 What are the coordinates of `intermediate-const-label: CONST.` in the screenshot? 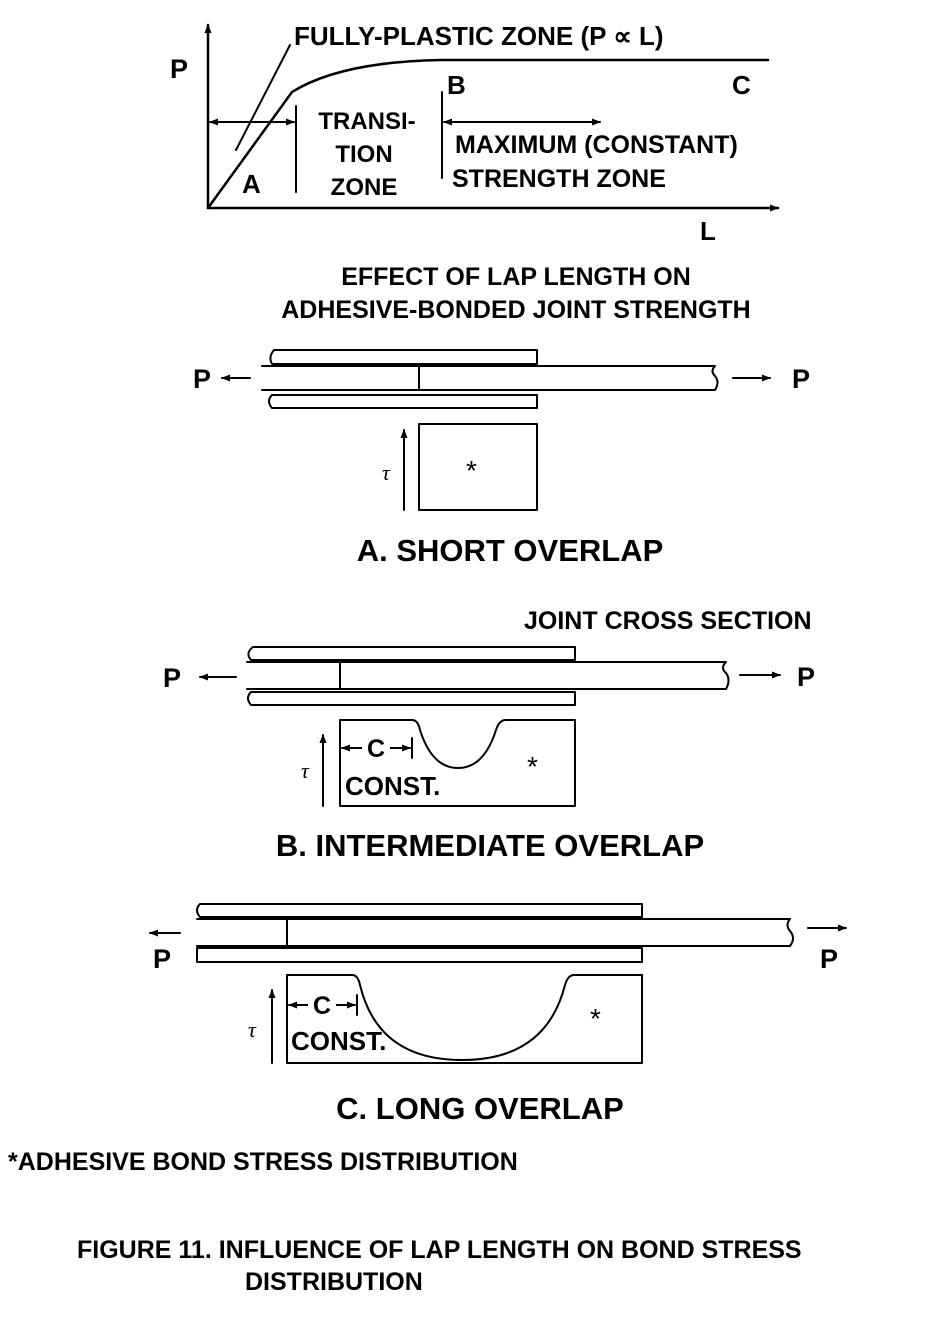 It's located at (392, 786).